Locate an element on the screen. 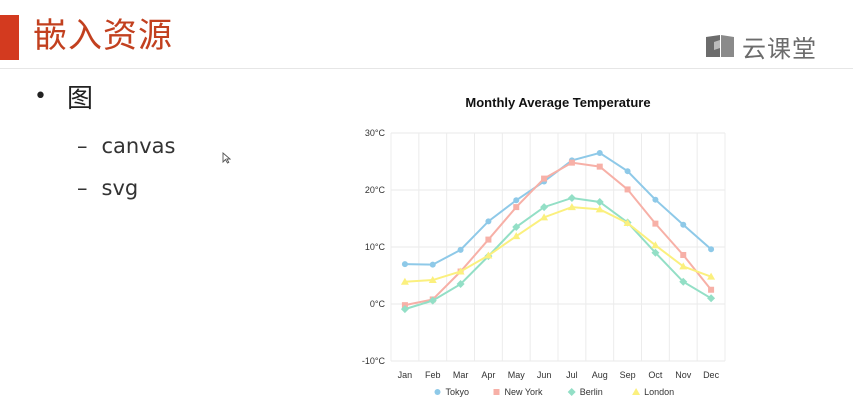 Image resolution: width=853 pixels, height=419 pixels. series-line-berlin is located at coordinates (558, 253).